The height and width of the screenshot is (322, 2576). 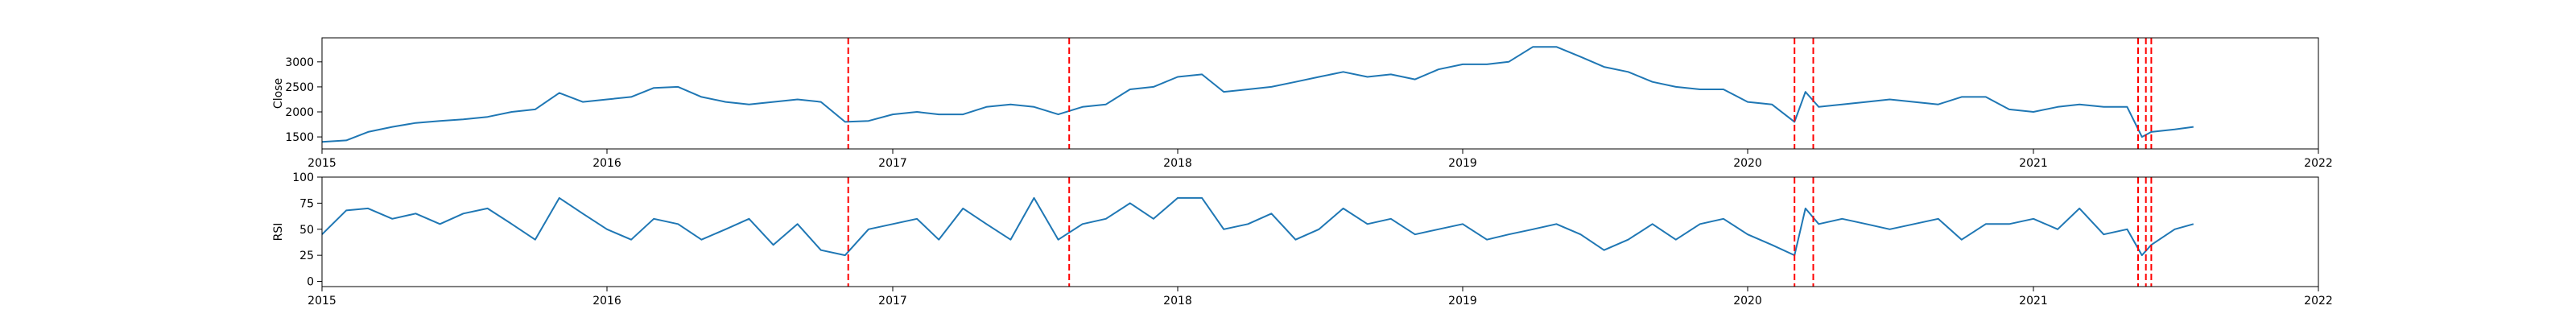 I want to click on close-x-tick-label-7: 2022, so click(x=2318, y=163).